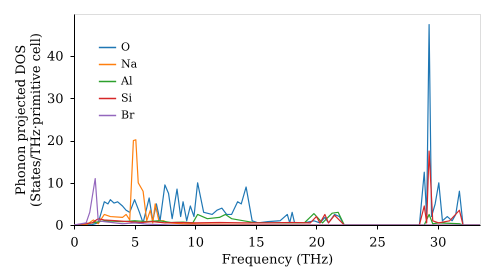  What do you see at coordinates (278, 260) in the screenshot?
I see `x-axis-title: Frequency (THz)` at bounding box center [278, 260].